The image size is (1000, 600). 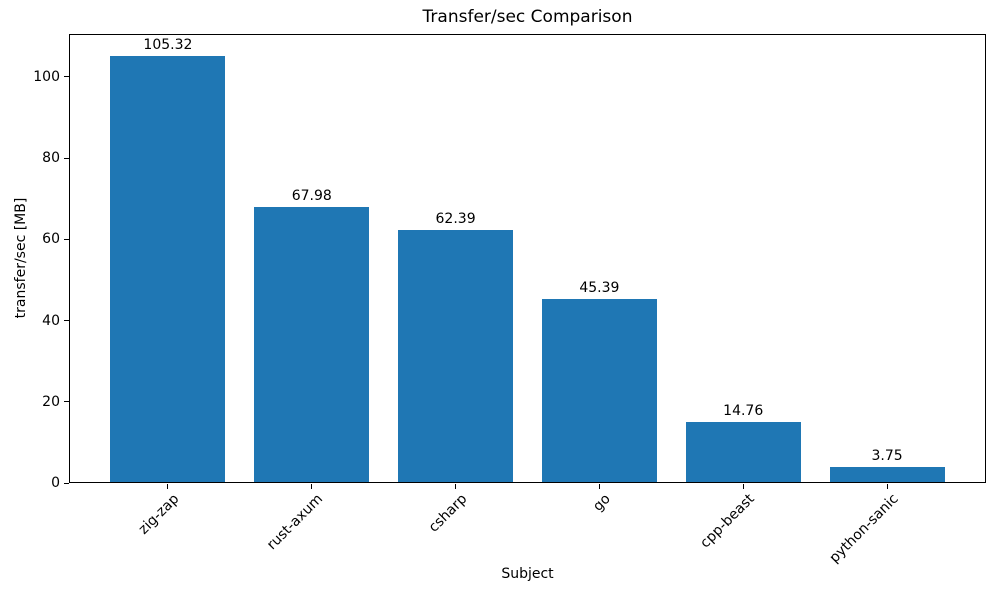 I want to click on y-tick-label: 60, so click(x=51, y=239).